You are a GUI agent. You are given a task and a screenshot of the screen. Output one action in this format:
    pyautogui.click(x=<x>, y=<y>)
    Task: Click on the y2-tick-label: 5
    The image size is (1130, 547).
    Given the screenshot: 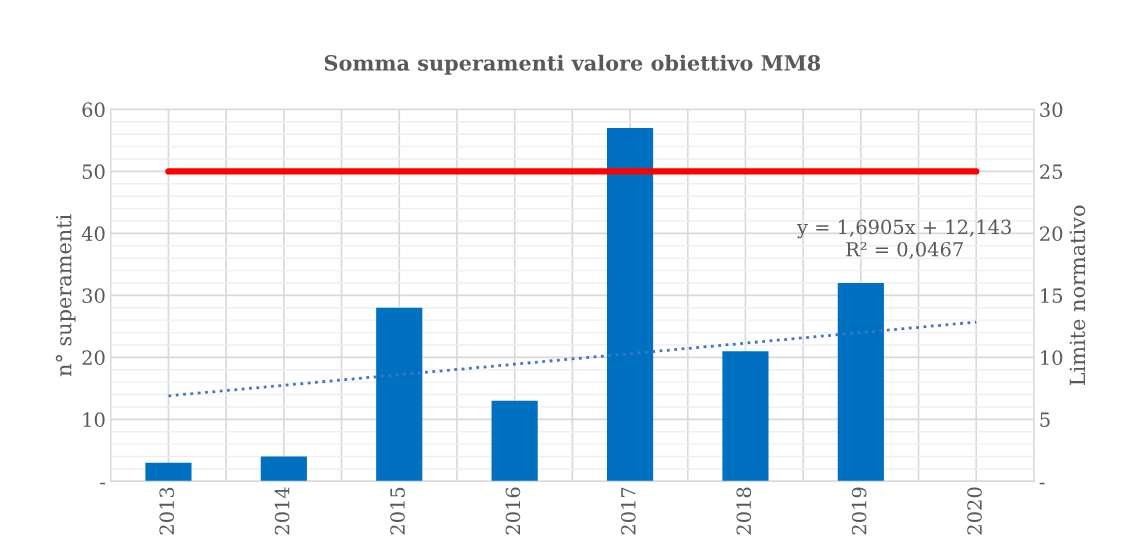 What is the action you would take?
    pyautogui.click(x=1045, y=420)
    